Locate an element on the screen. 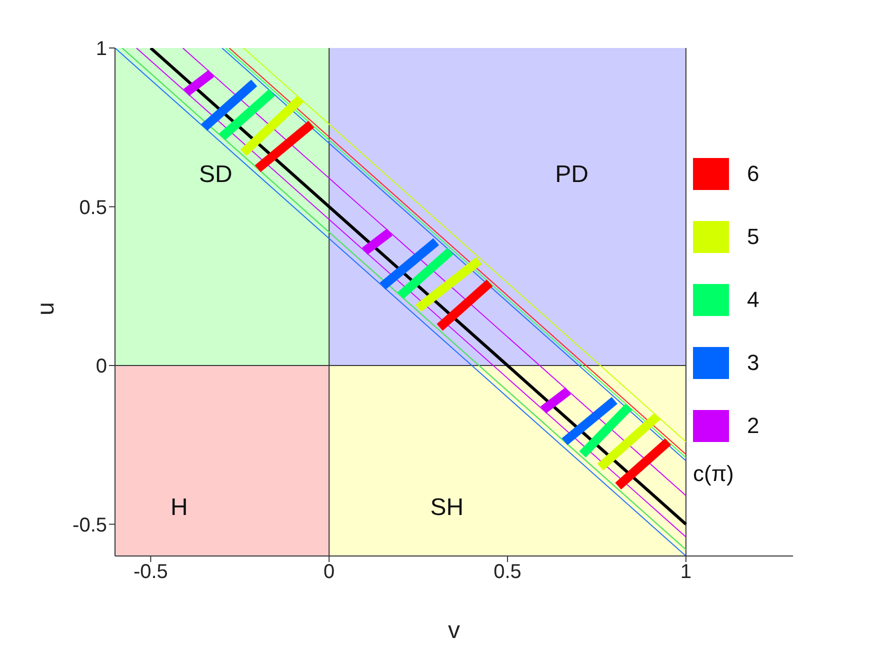  annotation: PD is located at coordinates (571, 175).